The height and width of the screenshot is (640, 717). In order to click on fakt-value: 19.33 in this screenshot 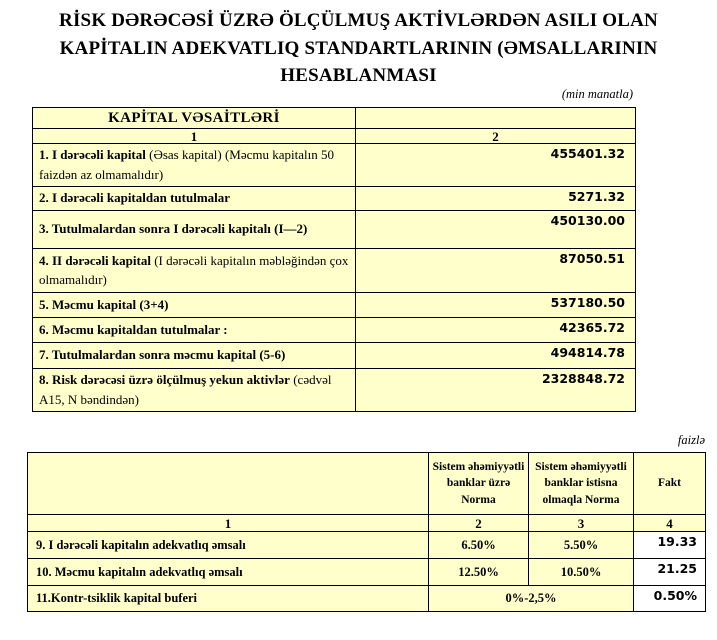, I will do `click(669, 545)`.